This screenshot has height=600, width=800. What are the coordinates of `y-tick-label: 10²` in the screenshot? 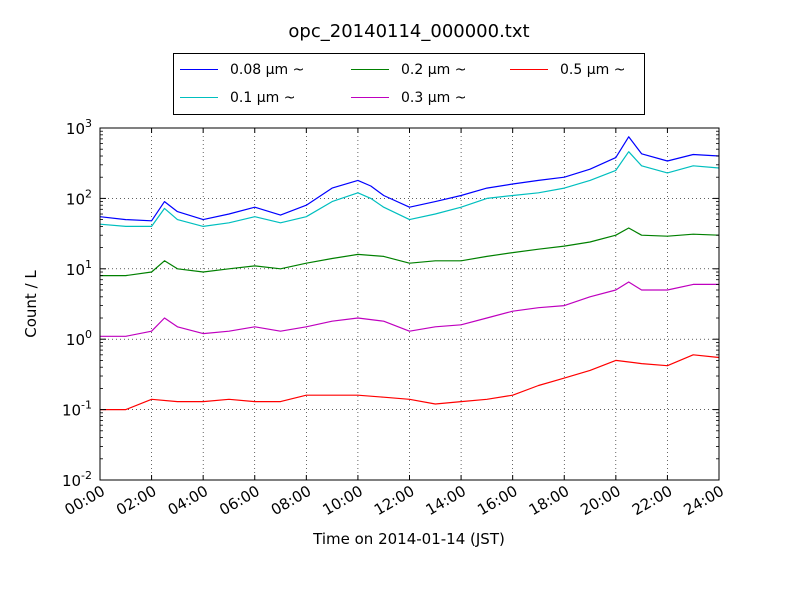 It's located at (79, 197).